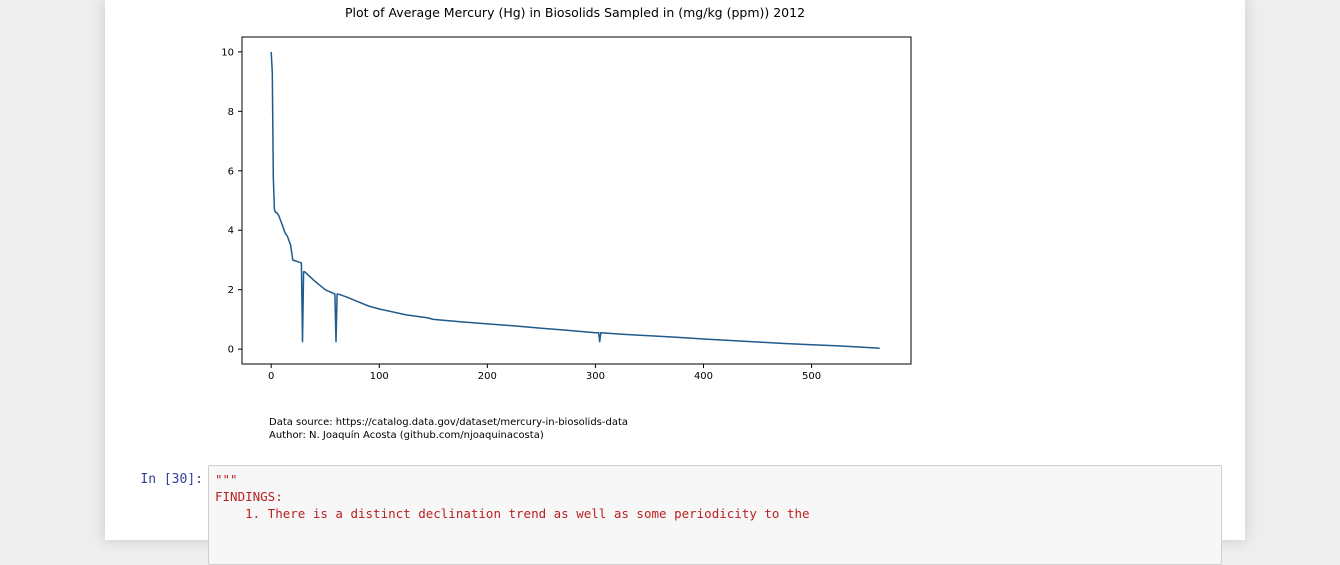 This screenshot has height=565, width=1340. I want to click on code-line: """, so click(226, 479).